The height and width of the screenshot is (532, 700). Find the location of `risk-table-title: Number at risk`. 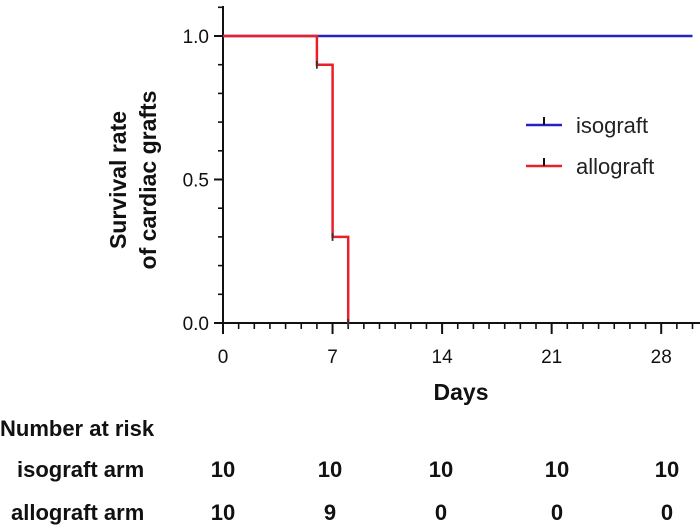

risk-table-title: Number at risk is located at coordinates (77, 428).